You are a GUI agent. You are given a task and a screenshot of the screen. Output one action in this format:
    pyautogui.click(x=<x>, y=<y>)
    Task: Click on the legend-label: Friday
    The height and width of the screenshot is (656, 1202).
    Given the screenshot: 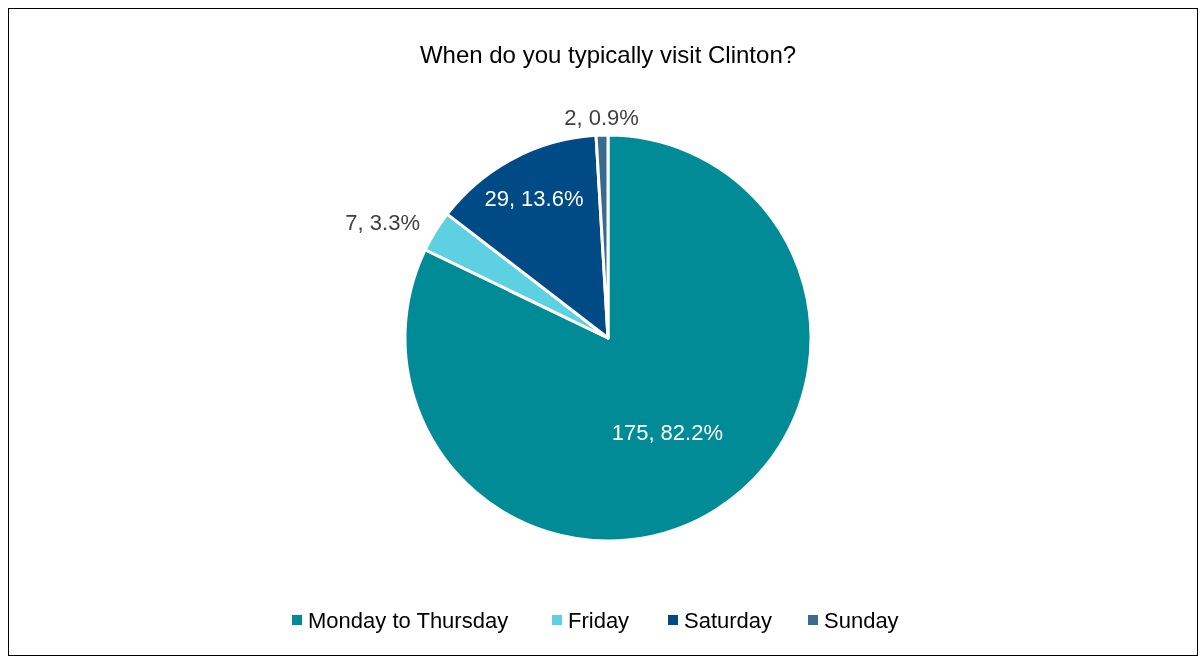 What is the action you would take?
    pyautogui.click(x=599, y=620)
    